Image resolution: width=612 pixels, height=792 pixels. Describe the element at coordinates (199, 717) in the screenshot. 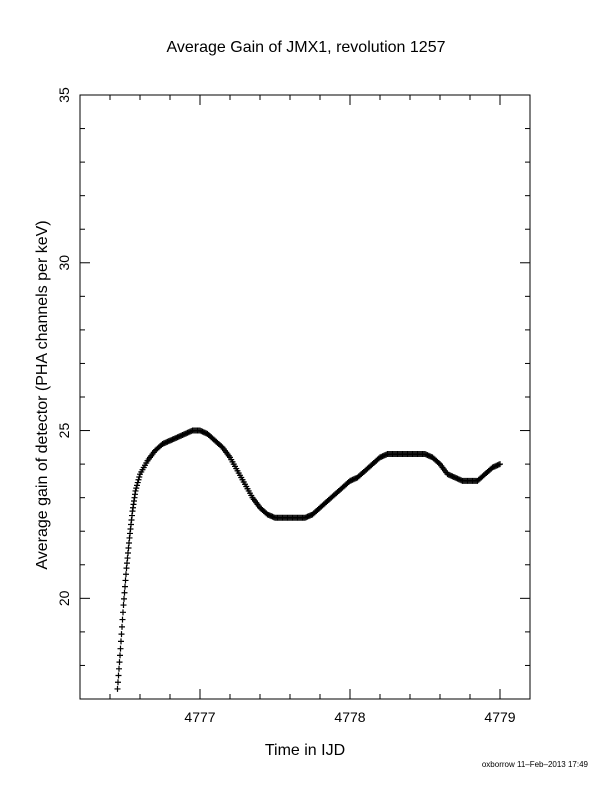

I see `x-tick-label: 4777` at that location.